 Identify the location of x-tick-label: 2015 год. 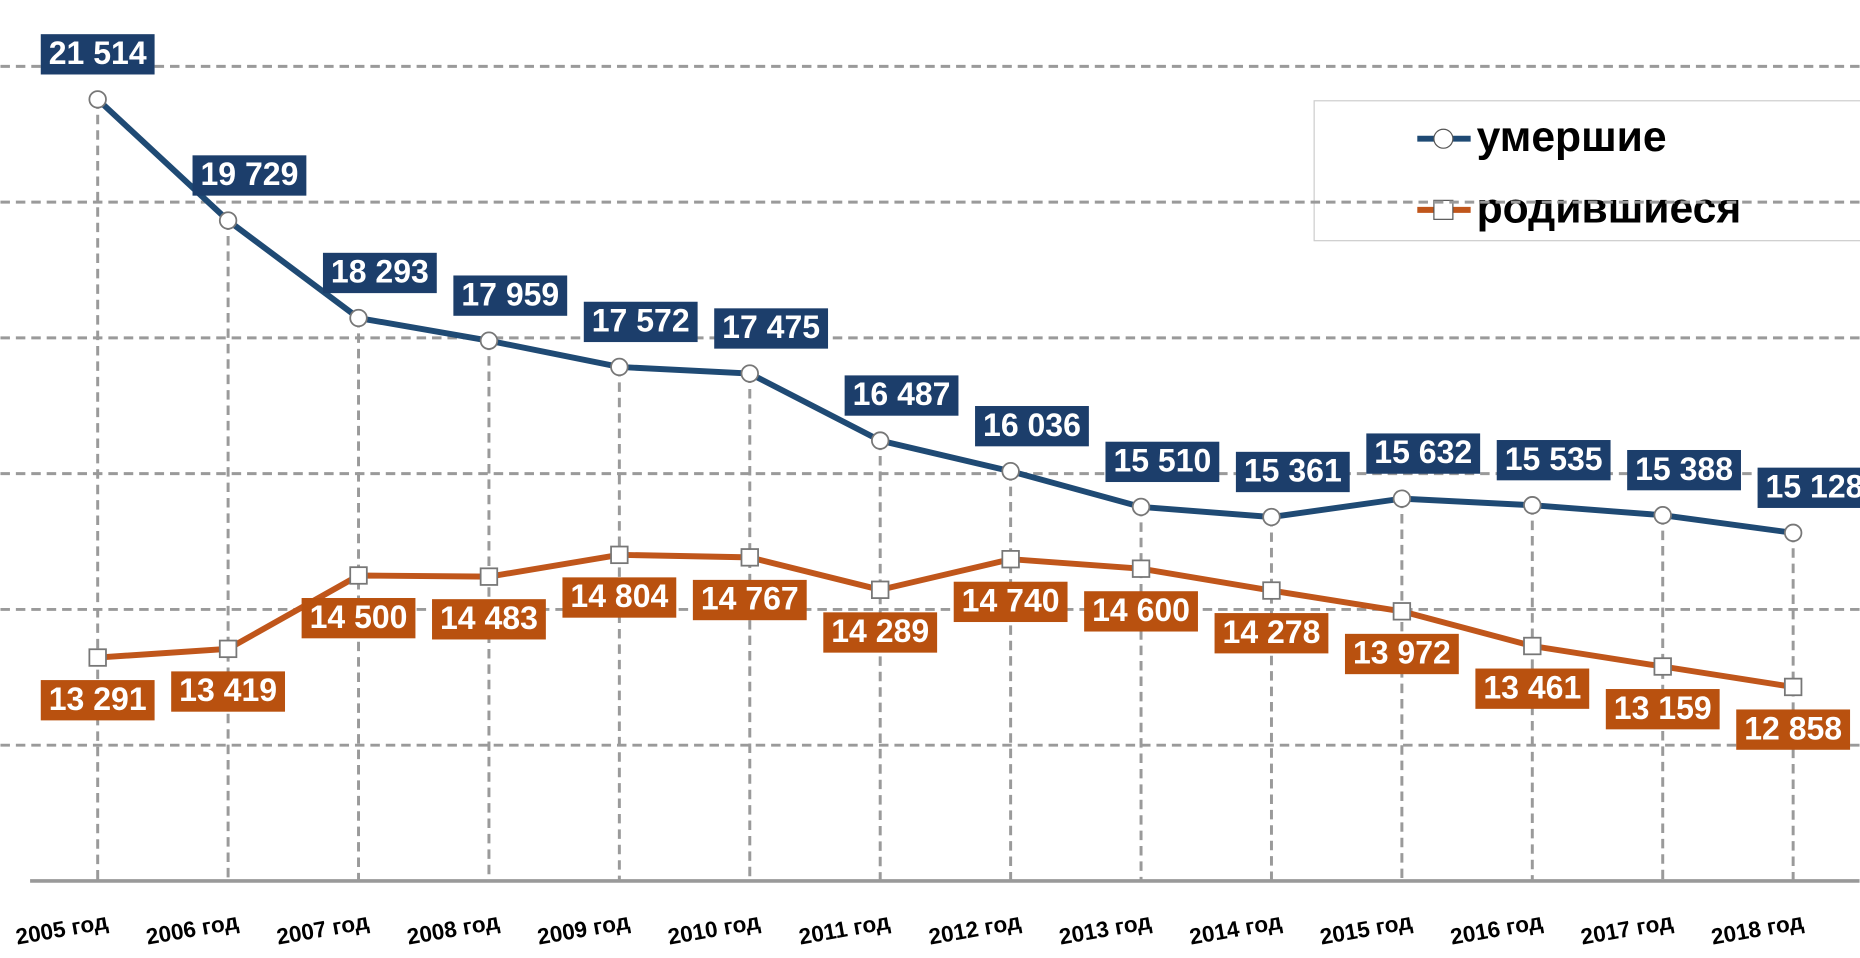
(1366, 929).